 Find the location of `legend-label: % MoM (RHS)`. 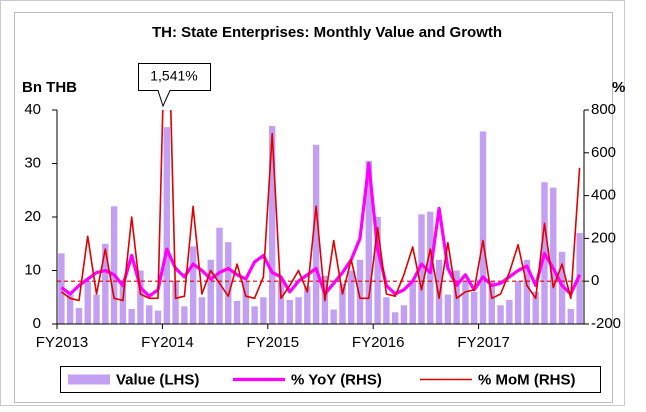

legend-label: % MoM (RHS) is located at coordinates (527, 379).